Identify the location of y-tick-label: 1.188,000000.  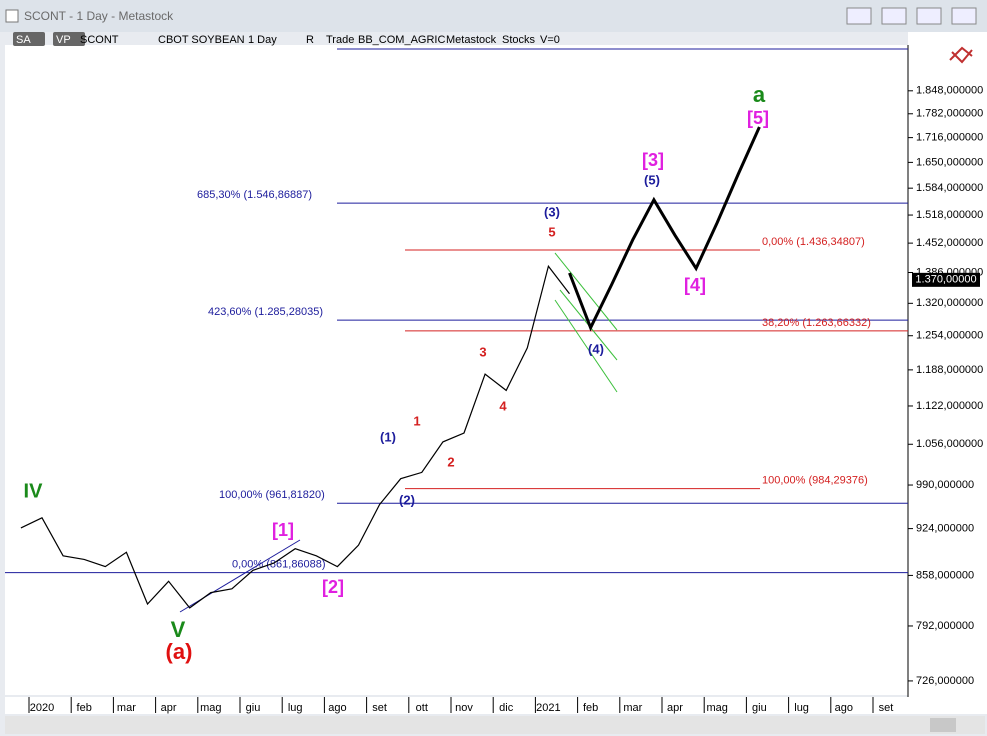
(949, 370).